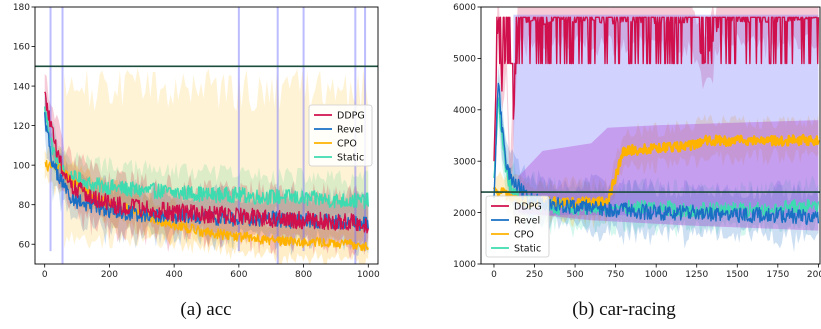 The image size is (821, 329). Describe the element at coordinates (206, 158) in the screenshot. I see `series-line-static` at that location.